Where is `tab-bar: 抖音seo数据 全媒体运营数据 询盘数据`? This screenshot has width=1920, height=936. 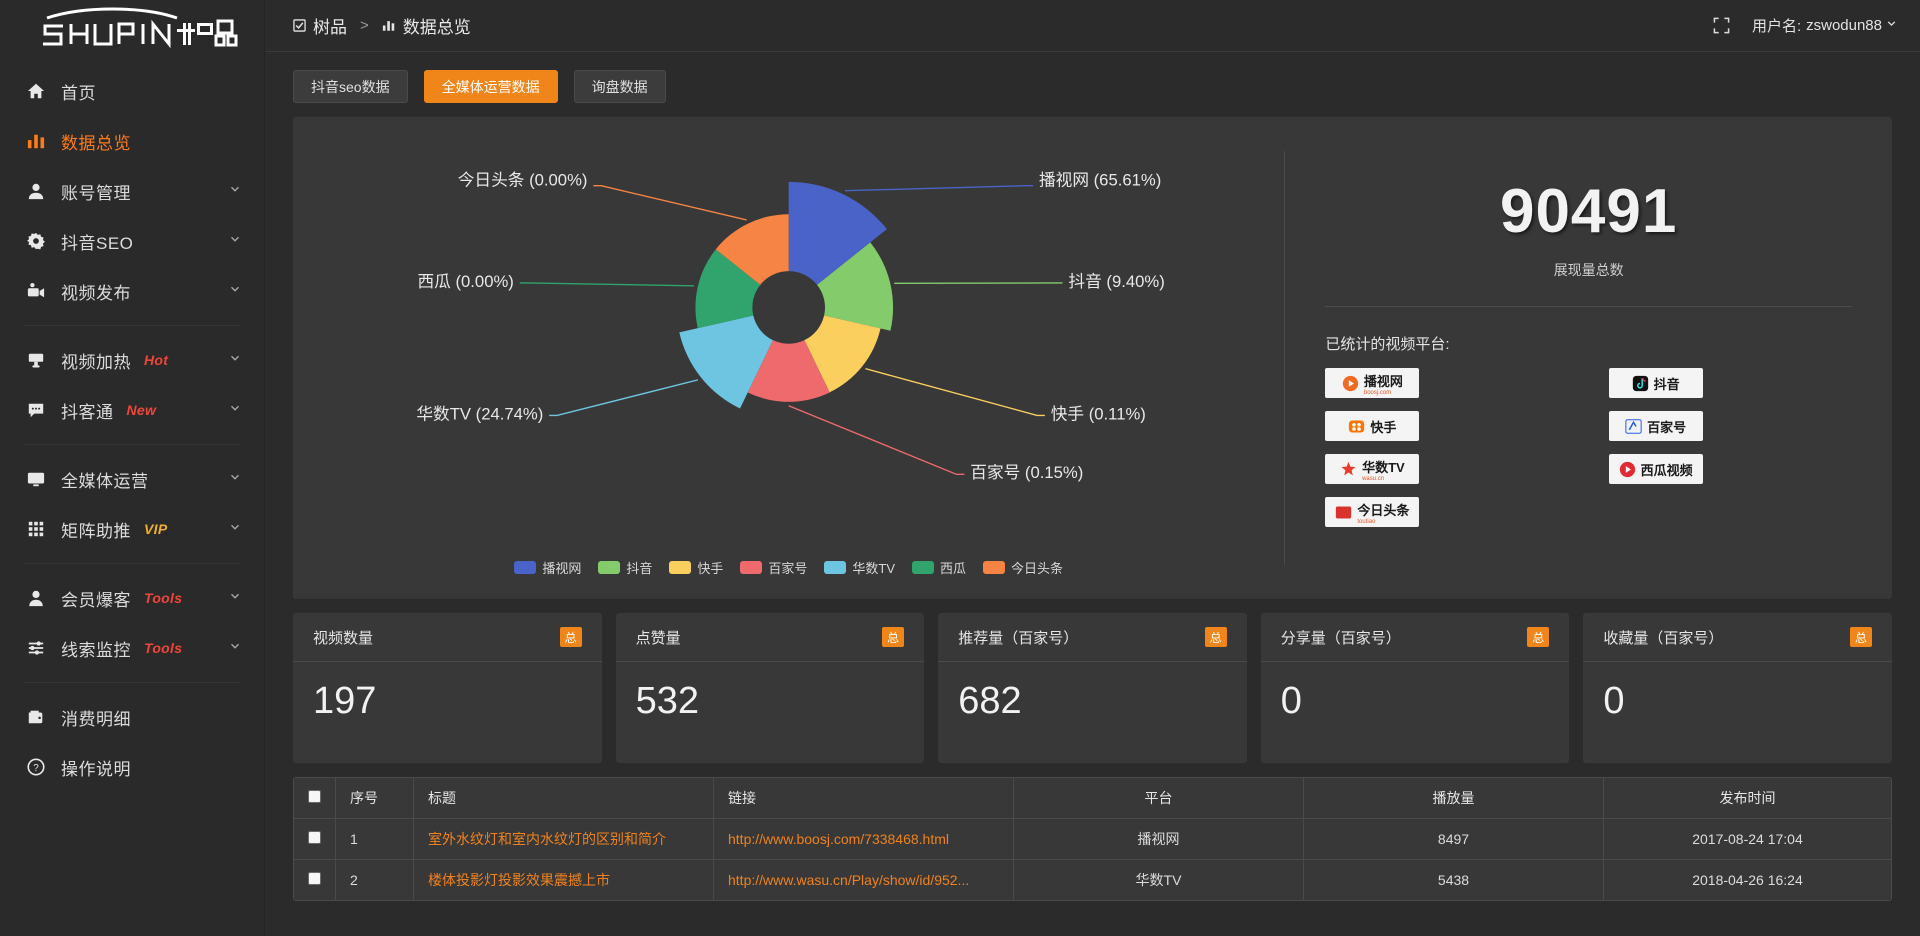 tab-bar: 抖音seo数据 全媒体运营数据 询盘数据 is located at coordinates (1092, 77).